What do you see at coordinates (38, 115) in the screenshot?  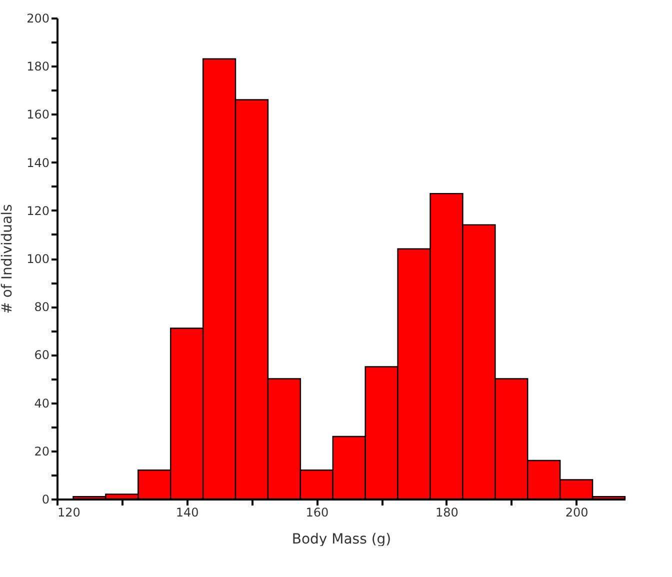 I see `y-tick-label: 160` at bounding box center [38, 115].